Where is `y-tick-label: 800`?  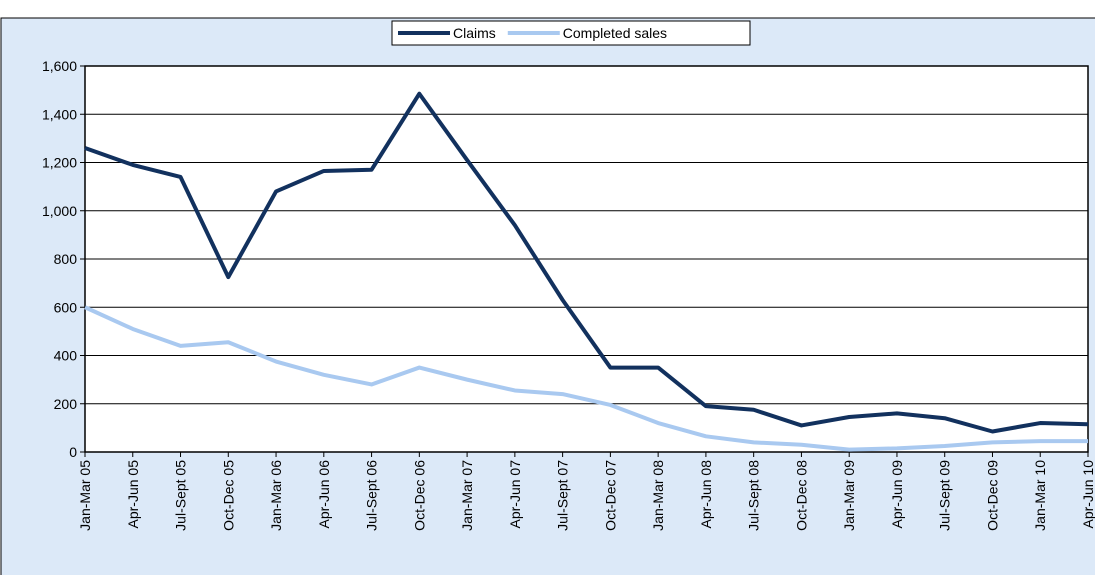 y-tick-label: 800 is located at coordinates (66, 259).